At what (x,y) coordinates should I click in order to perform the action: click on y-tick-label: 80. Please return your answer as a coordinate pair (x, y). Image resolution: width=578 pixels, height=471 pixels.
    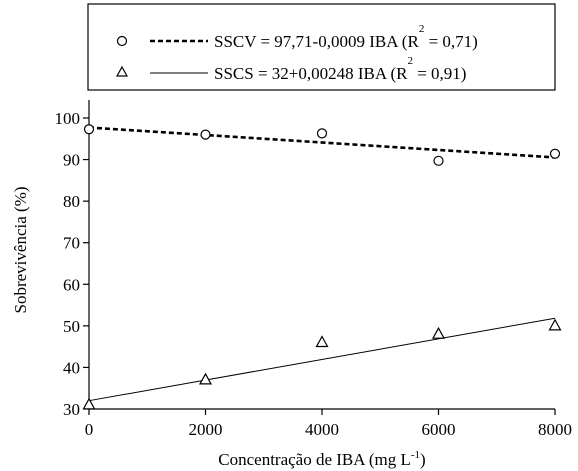
    Looking at the image, I should click on (71, 201).